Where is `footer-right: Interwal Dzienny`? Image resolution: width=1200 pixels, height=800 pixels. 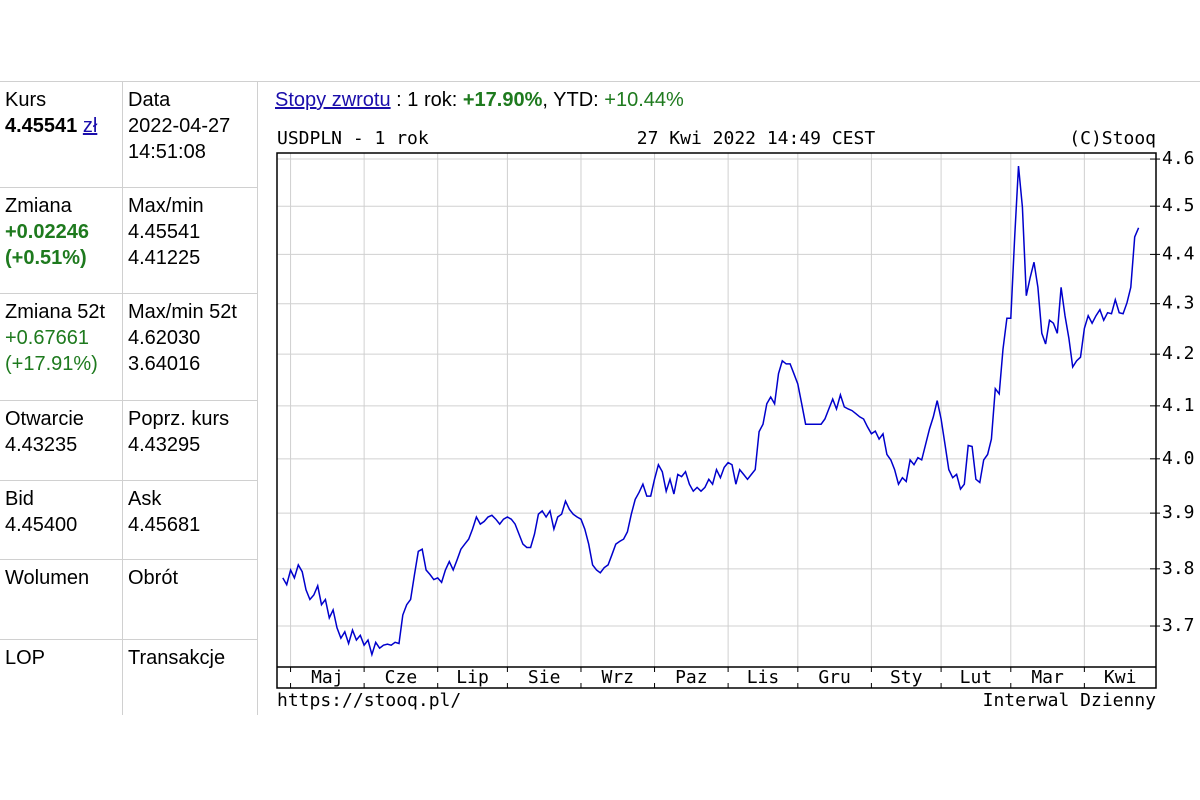 footer-right: Interwal Dzienny is located at coordinates (1070, 700).